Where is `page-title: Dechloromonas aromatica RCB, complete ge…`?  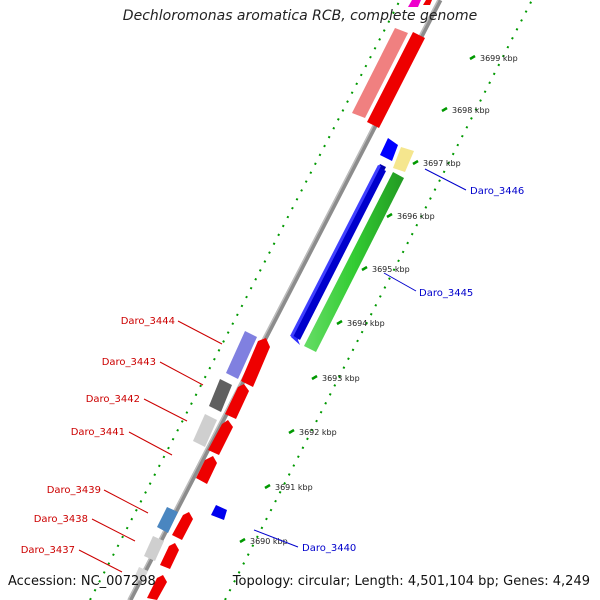
page-title: Dechloromonas aromatica RCB, complete ge… is located at coordinates (300, 16).